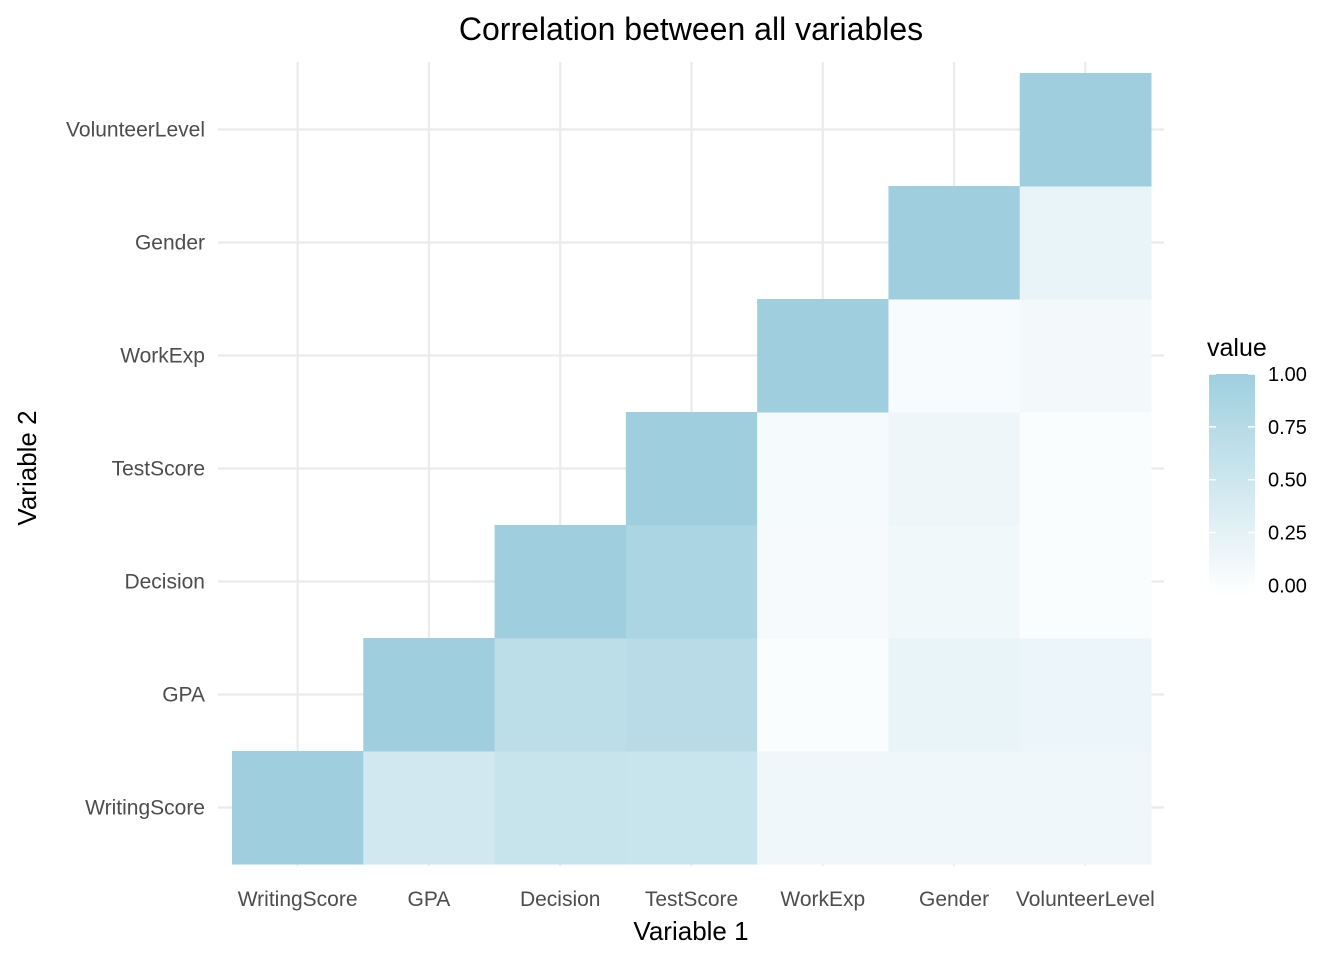 The image size is (1344, 960). I want to click on y-tick-label: WorkExp, so click(162, 356).